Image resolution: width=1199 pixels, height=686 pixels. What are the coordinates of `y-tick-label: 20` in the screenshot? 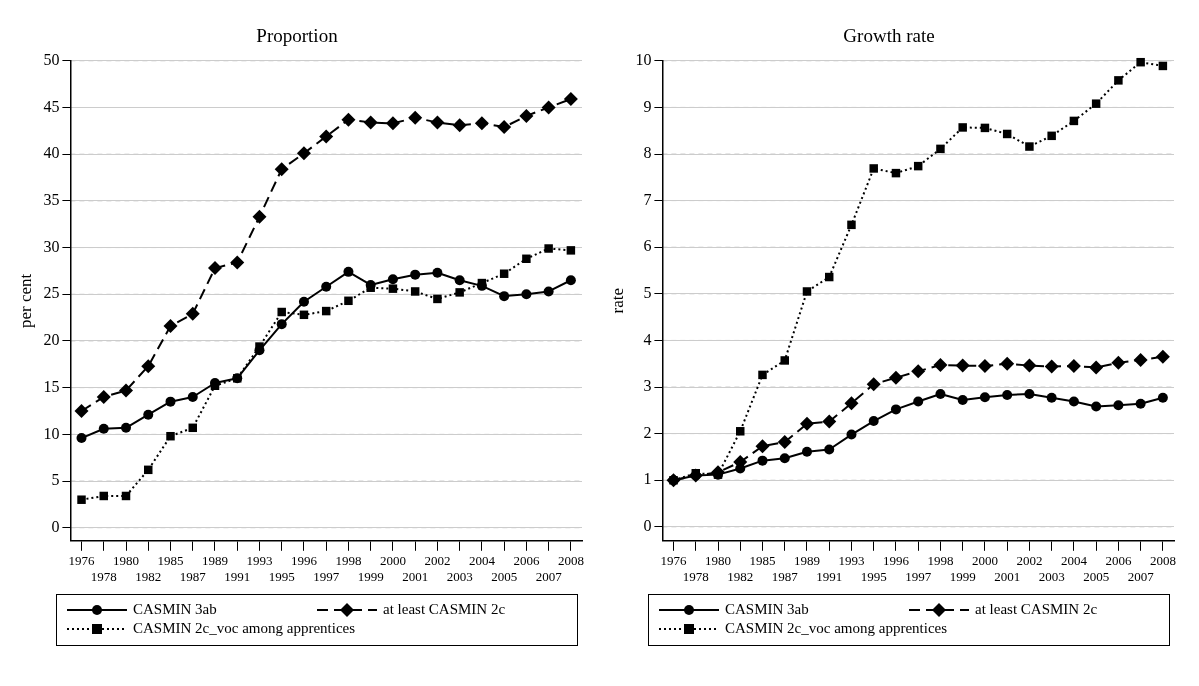 It's located at (51, 340).